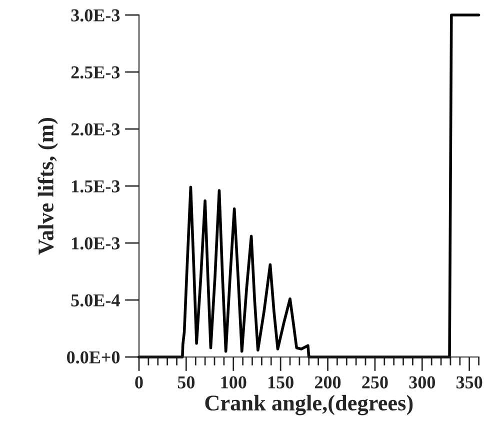  I want to click on y-tick-label: 1.5E-3, so click(96, 186).